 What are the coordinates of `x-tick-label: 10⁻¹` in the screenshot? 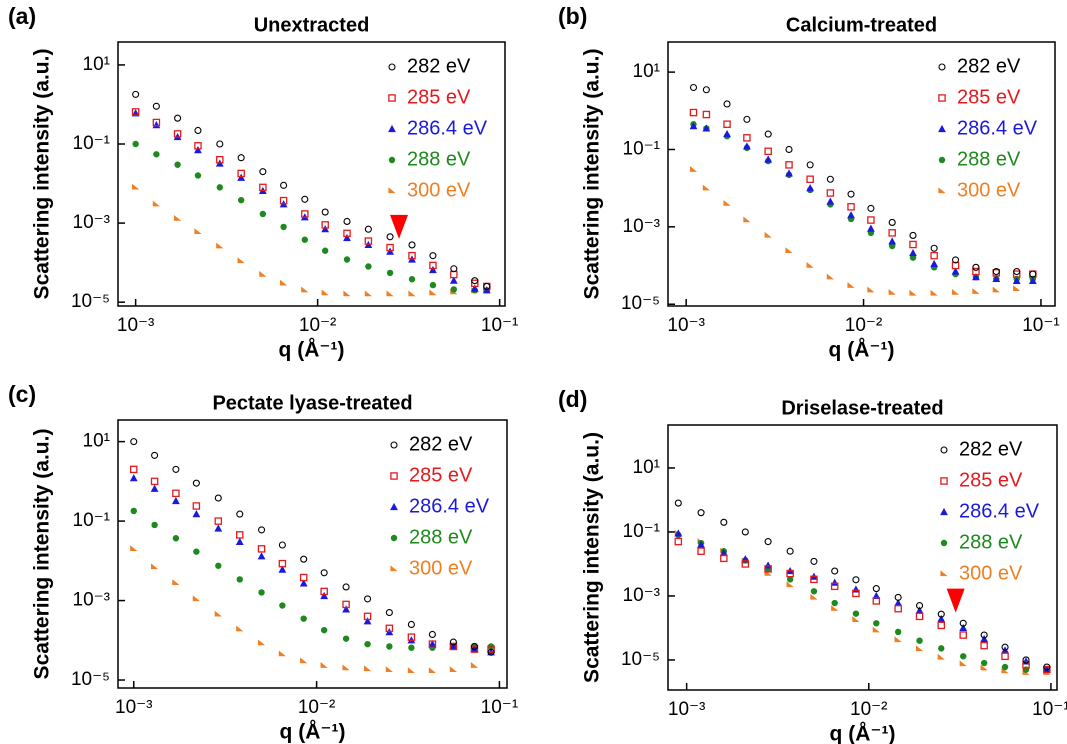 It's located at (500, 325).